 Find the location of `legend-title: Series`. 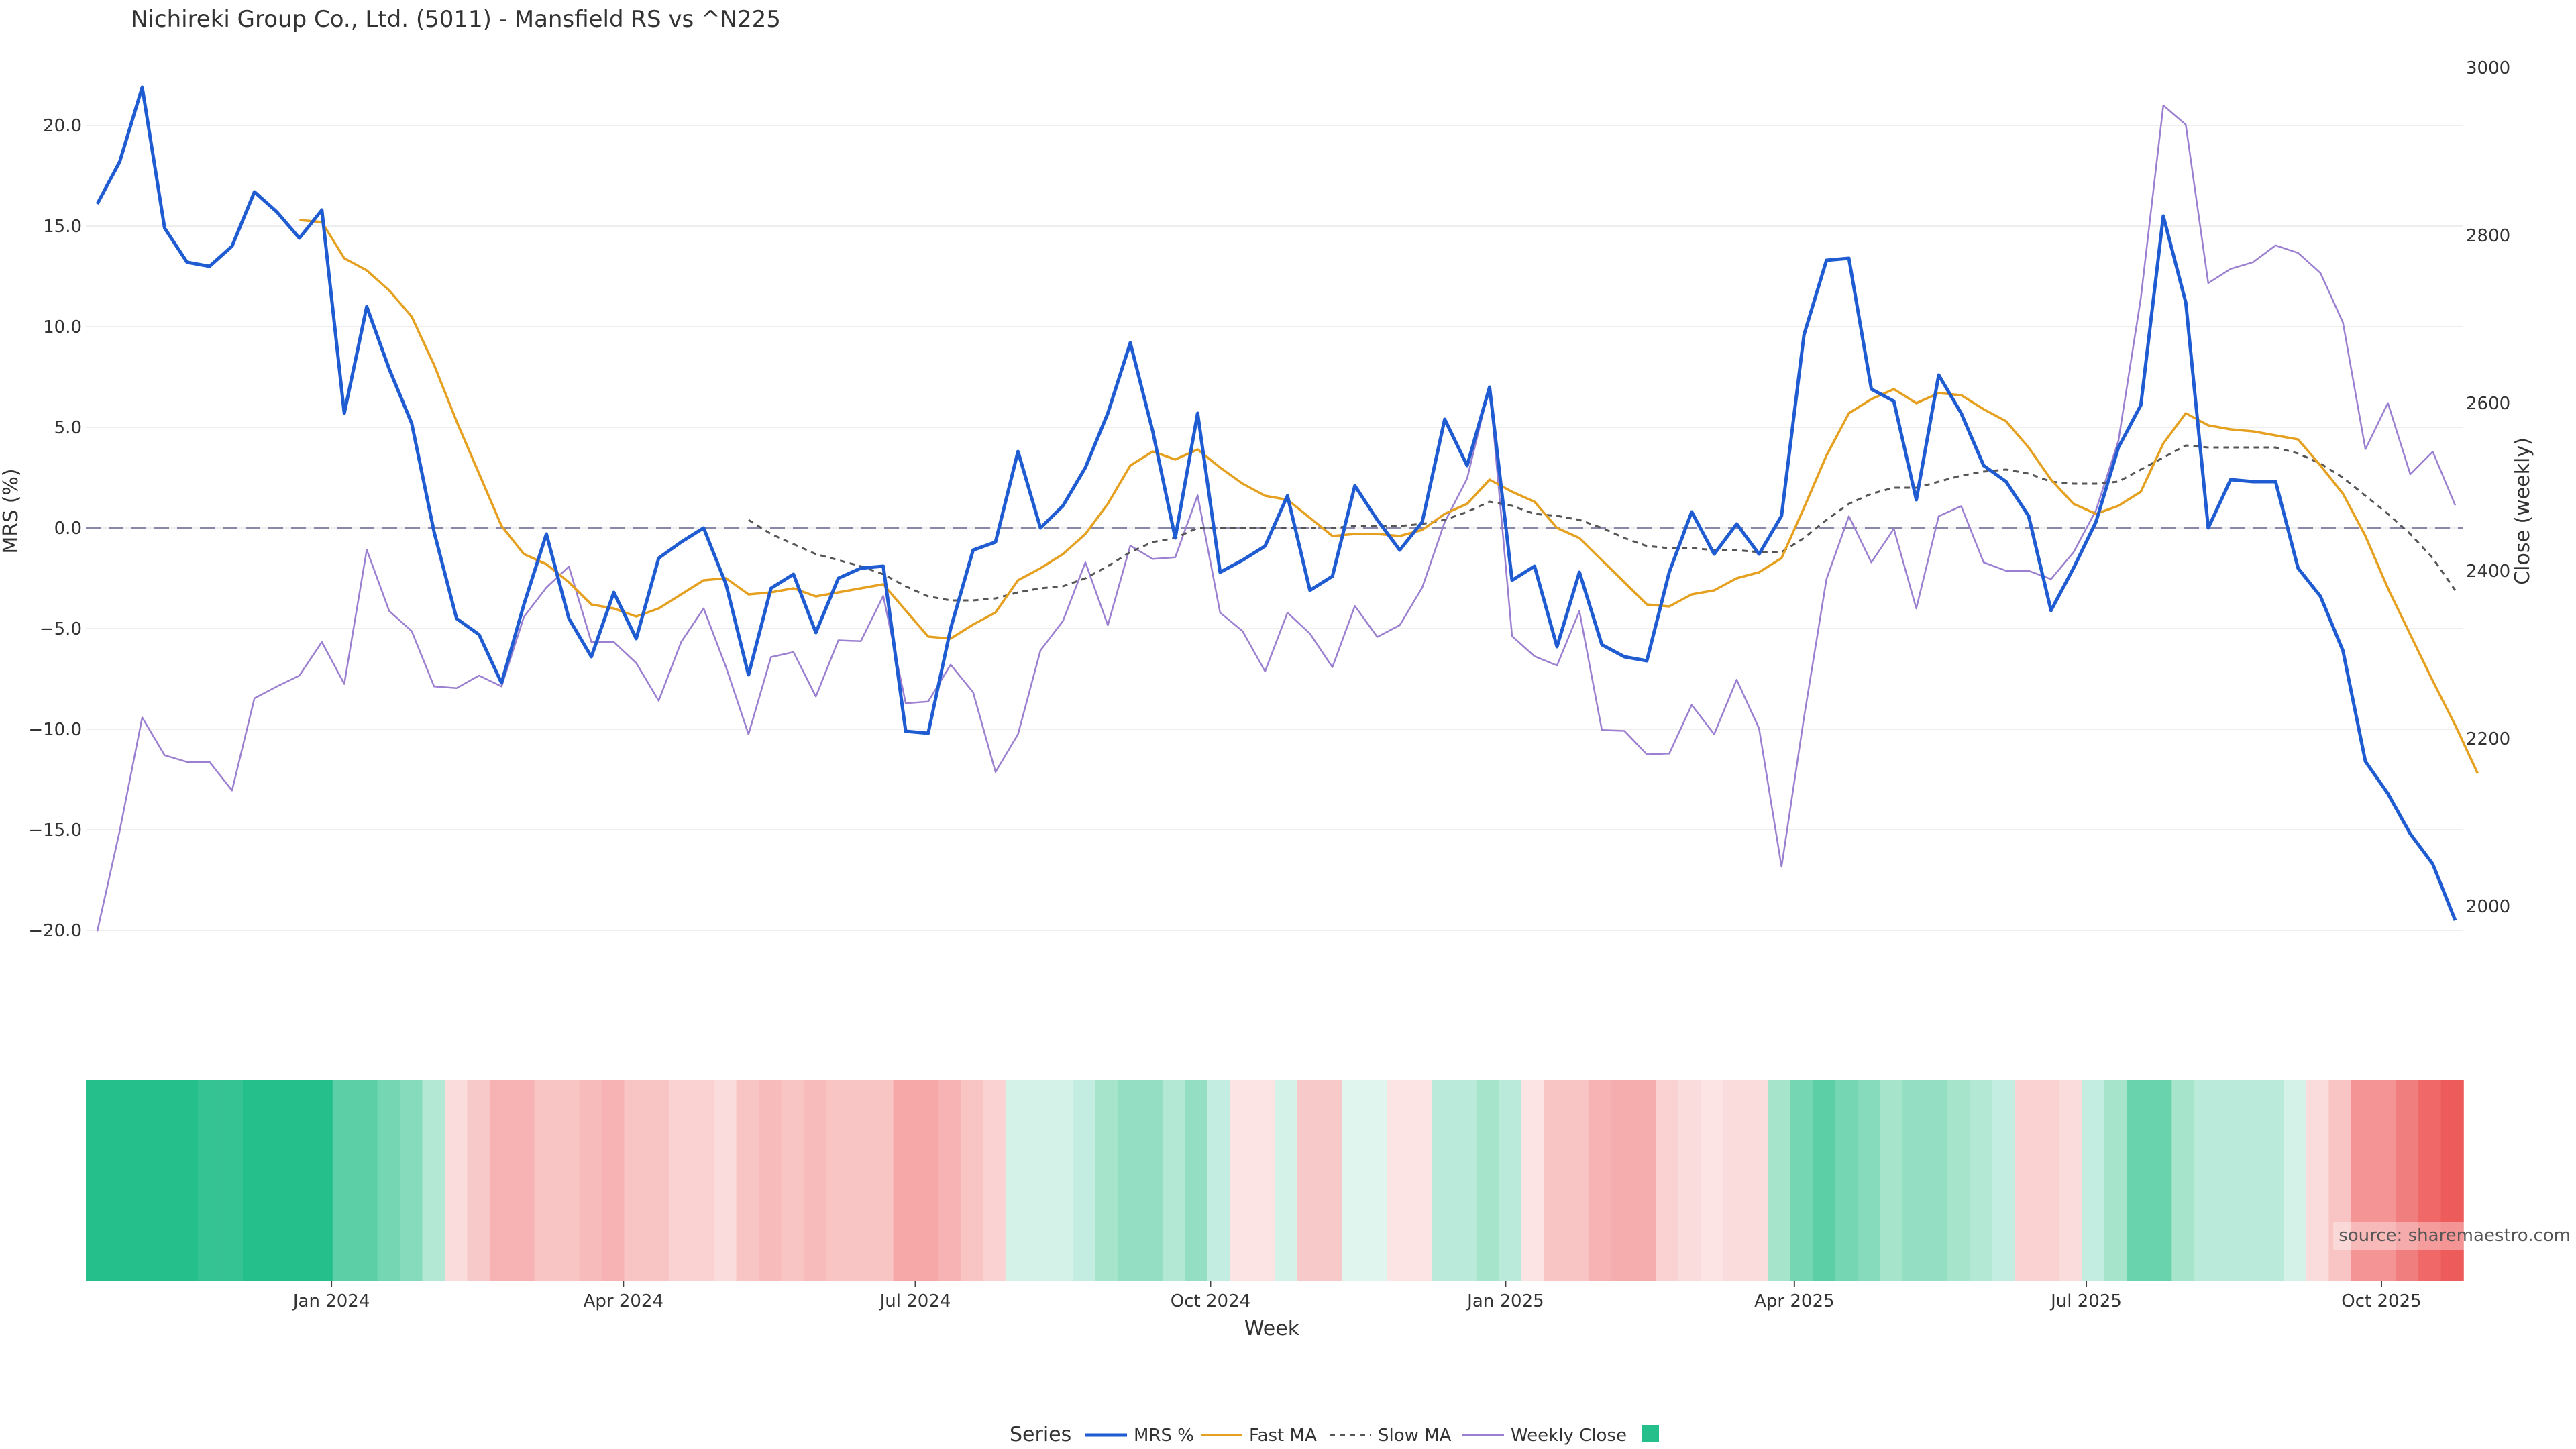

legend-title: Series is located at coordinates (1040, 1434).